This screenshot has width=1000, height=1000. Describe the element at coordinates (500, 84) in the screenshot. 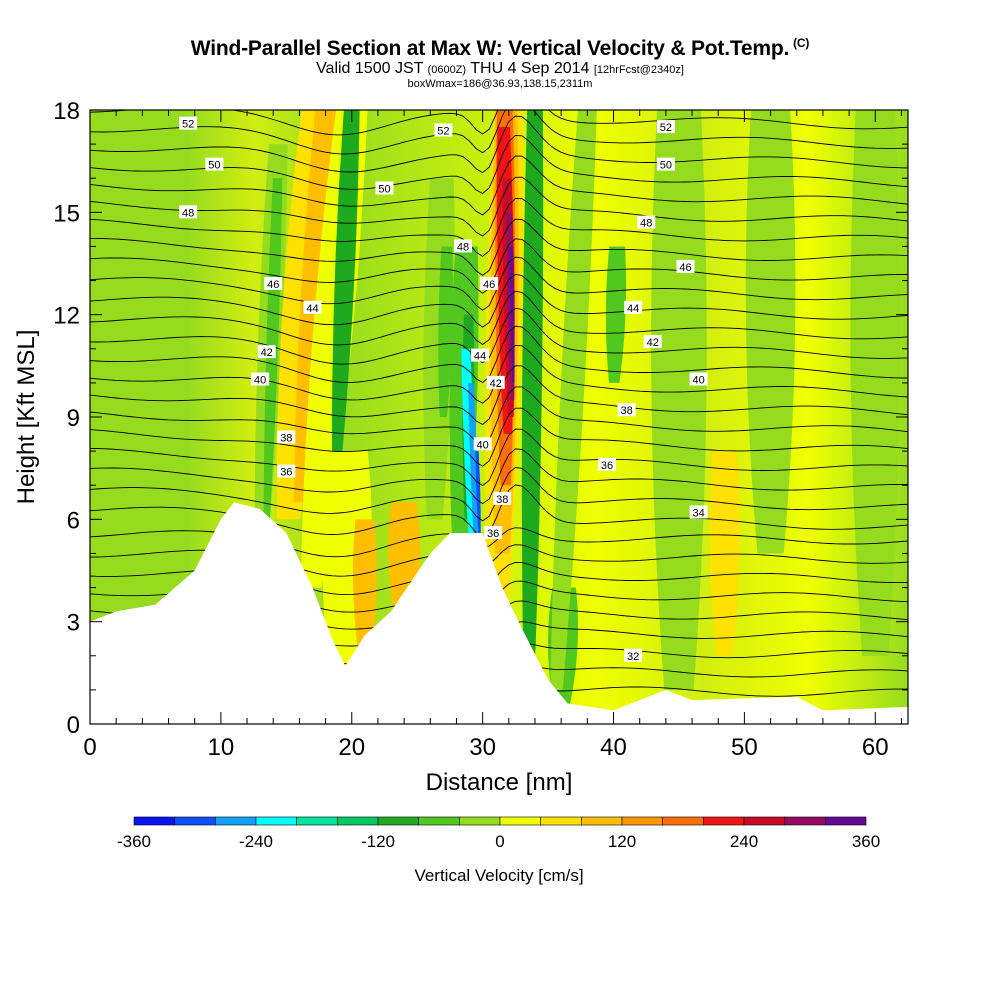

I see `box-info: boxWmax=186@36.93,138.15,2311m` at that location.